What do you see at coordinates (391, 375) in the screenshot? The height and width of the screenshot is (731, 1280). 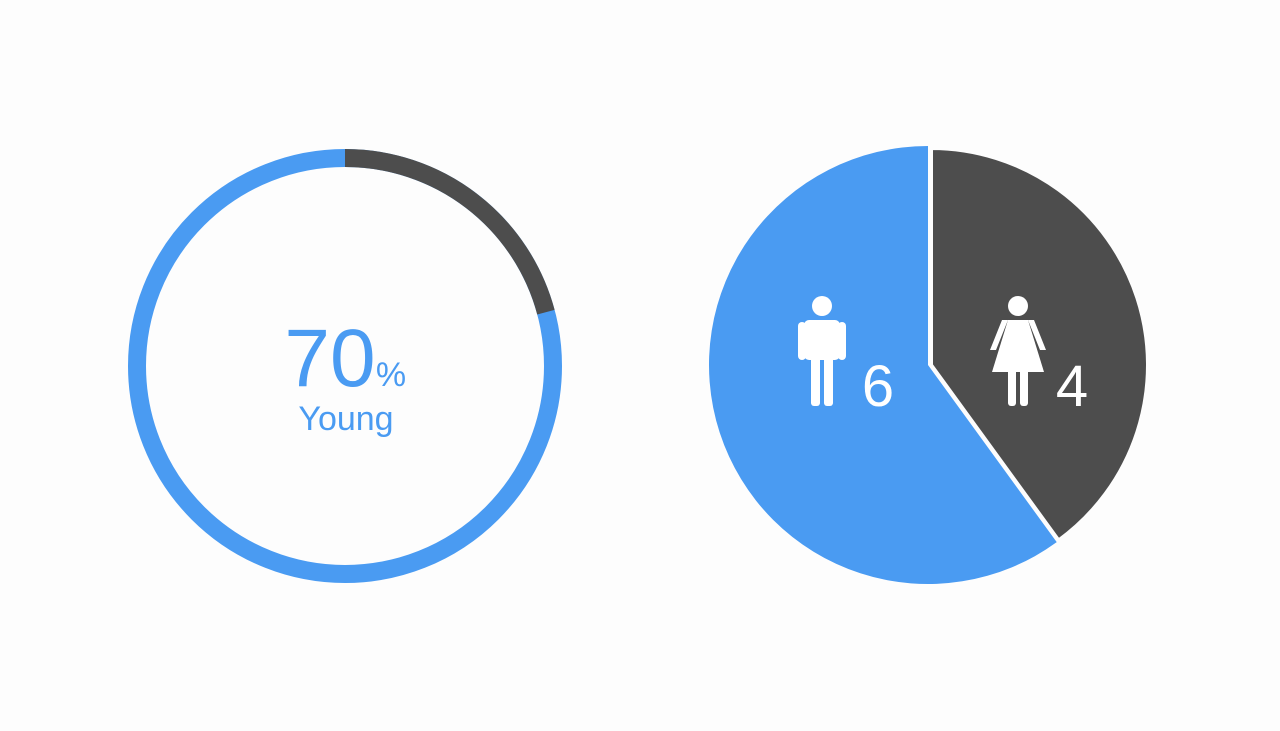 I see `gauge-unit: %` at bounding box center [391, 375].